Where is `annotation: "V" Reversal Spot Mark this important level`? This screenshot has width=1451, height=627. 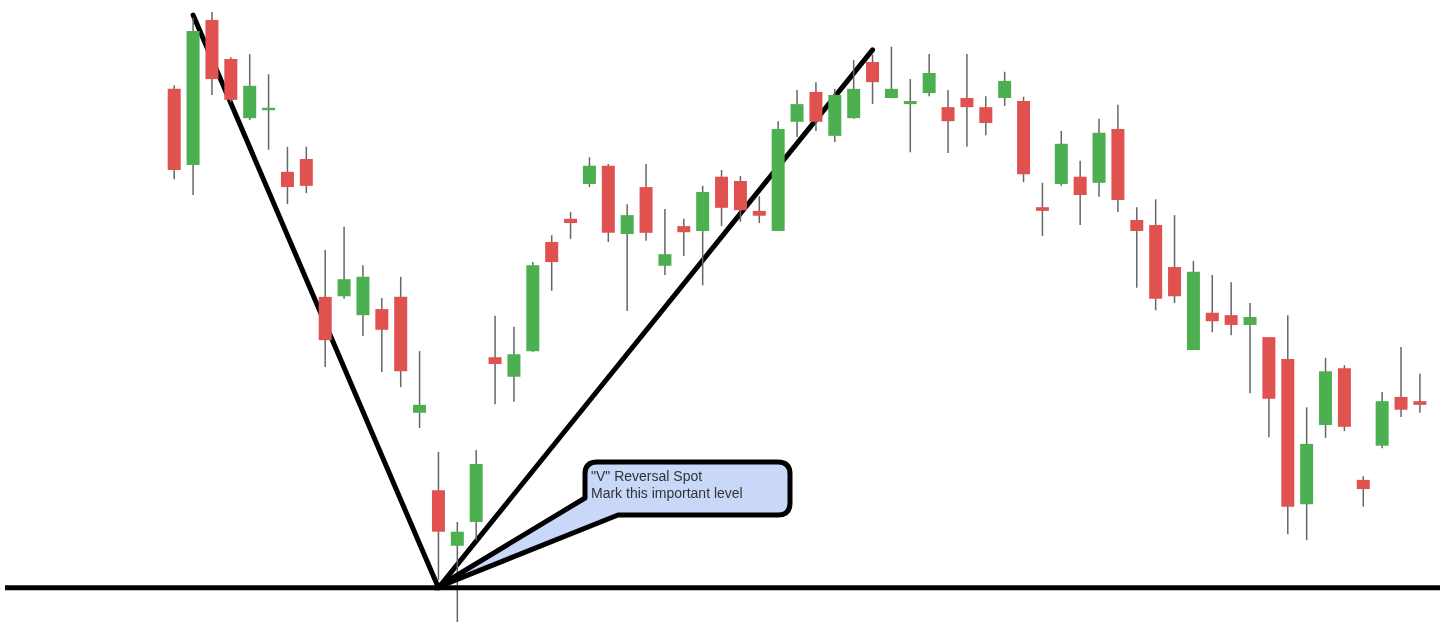
annotation: "V" Reversal Spot Mark this important level is located at coordinates (667, 484).